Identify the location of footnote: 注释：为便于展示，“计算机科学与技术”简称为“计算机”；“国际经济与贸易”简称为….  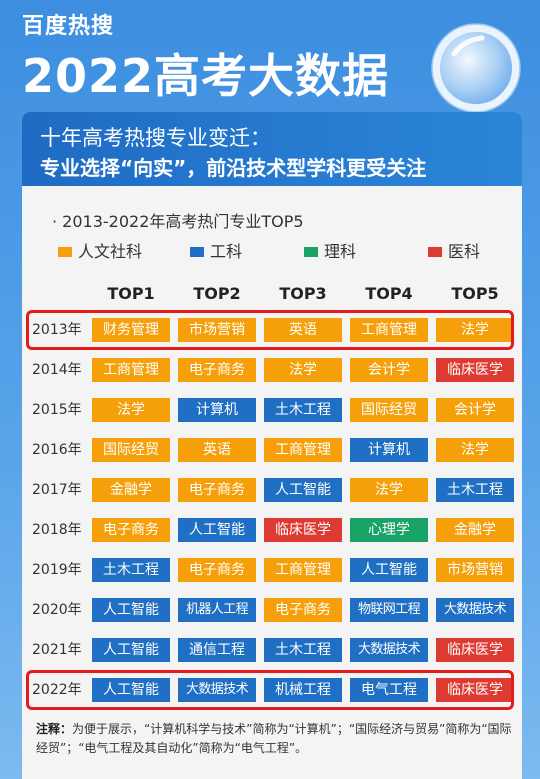
(274, 739).